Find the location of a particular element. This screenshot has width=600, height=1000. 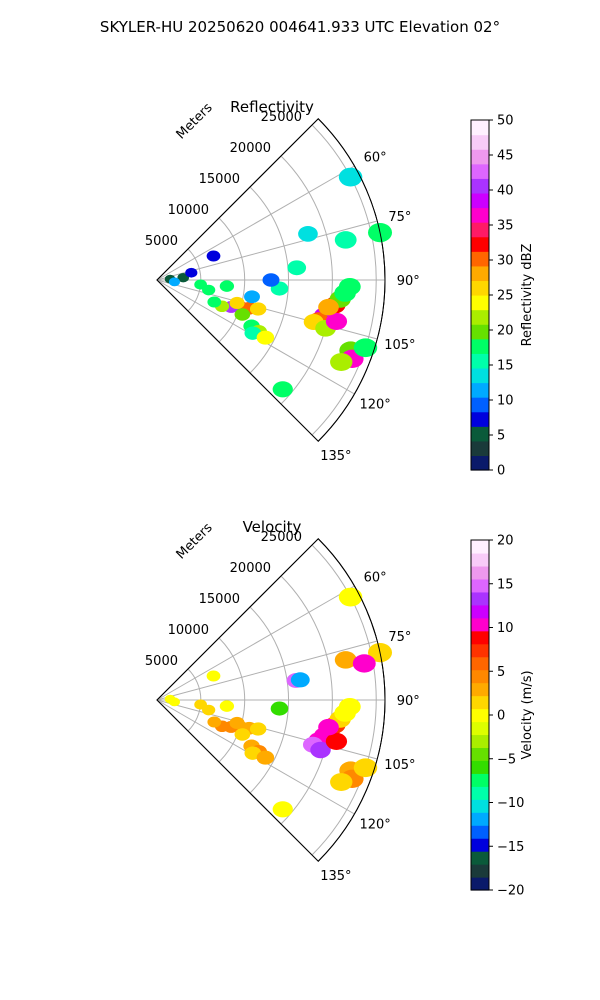

panel-title: Velocity is located at coordinates (272, 527).